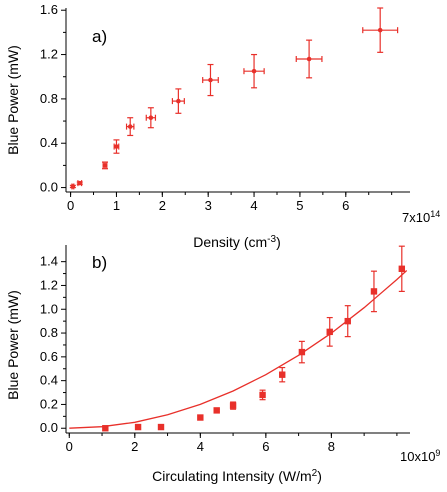 The width and height of the screenshot is (447, 492). I want to click on panel-b-x-multiplier: 10x109, so click(420, 456).